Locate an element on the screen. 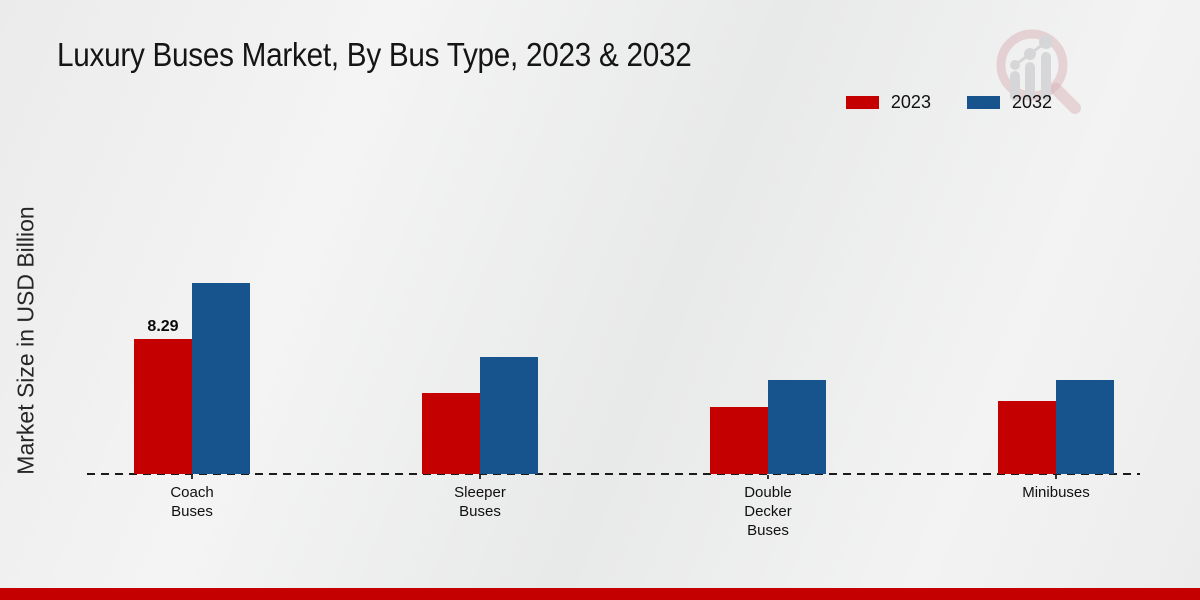 The width and height of the screenshot is (1200, 600). legend-item-2032: 2032 is located at coordinates (1009, 102).